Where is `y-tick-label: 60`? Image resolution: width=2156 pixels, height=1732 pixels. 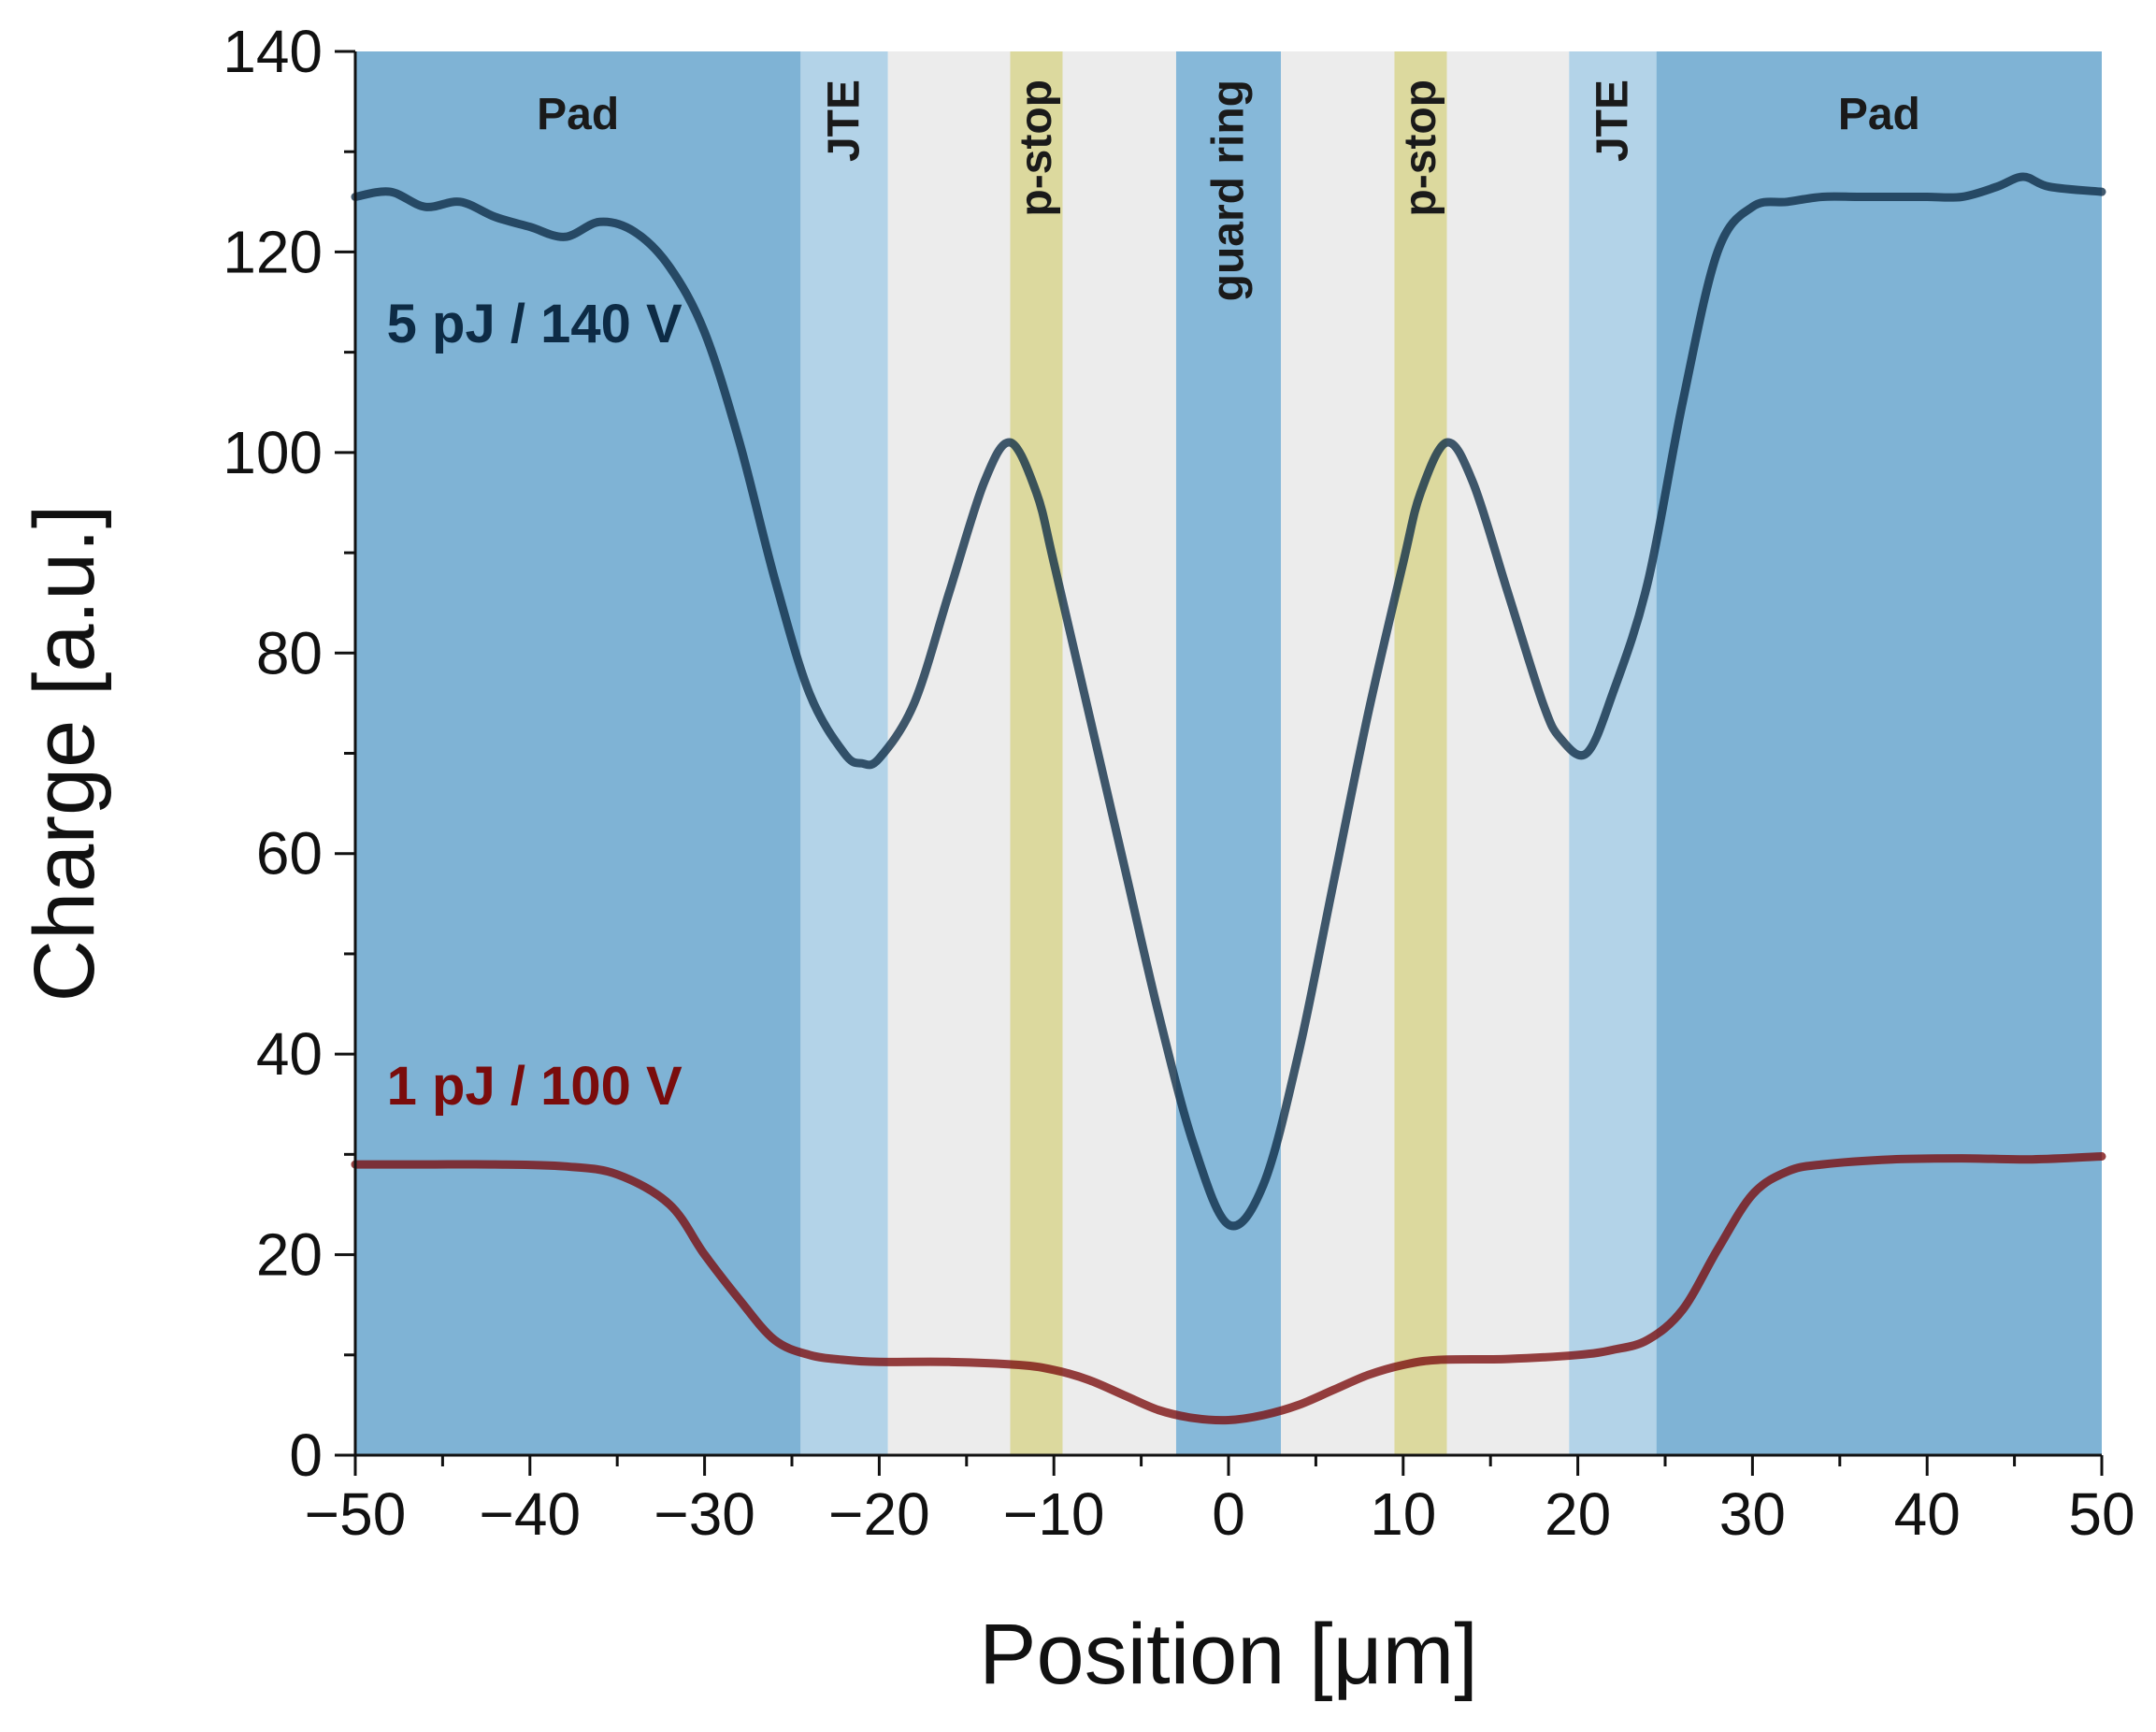 y-tick-label: 60 is located at coordinates (289, 854).